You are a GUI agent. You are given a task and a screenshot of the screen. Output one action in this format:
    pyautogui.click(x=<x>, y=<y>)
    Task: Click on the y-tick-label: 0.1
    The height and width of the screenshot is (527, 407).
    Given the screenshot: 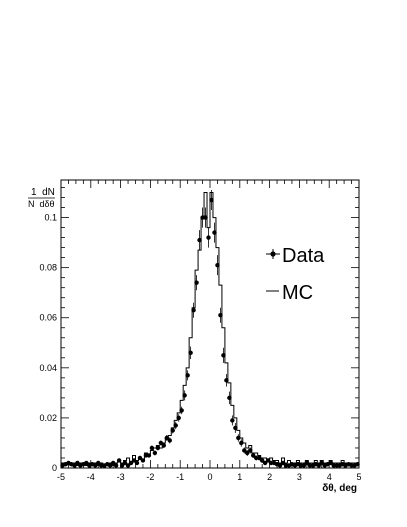 What is the action you would take?
    pyautogui.click(x=50, y=218)
    